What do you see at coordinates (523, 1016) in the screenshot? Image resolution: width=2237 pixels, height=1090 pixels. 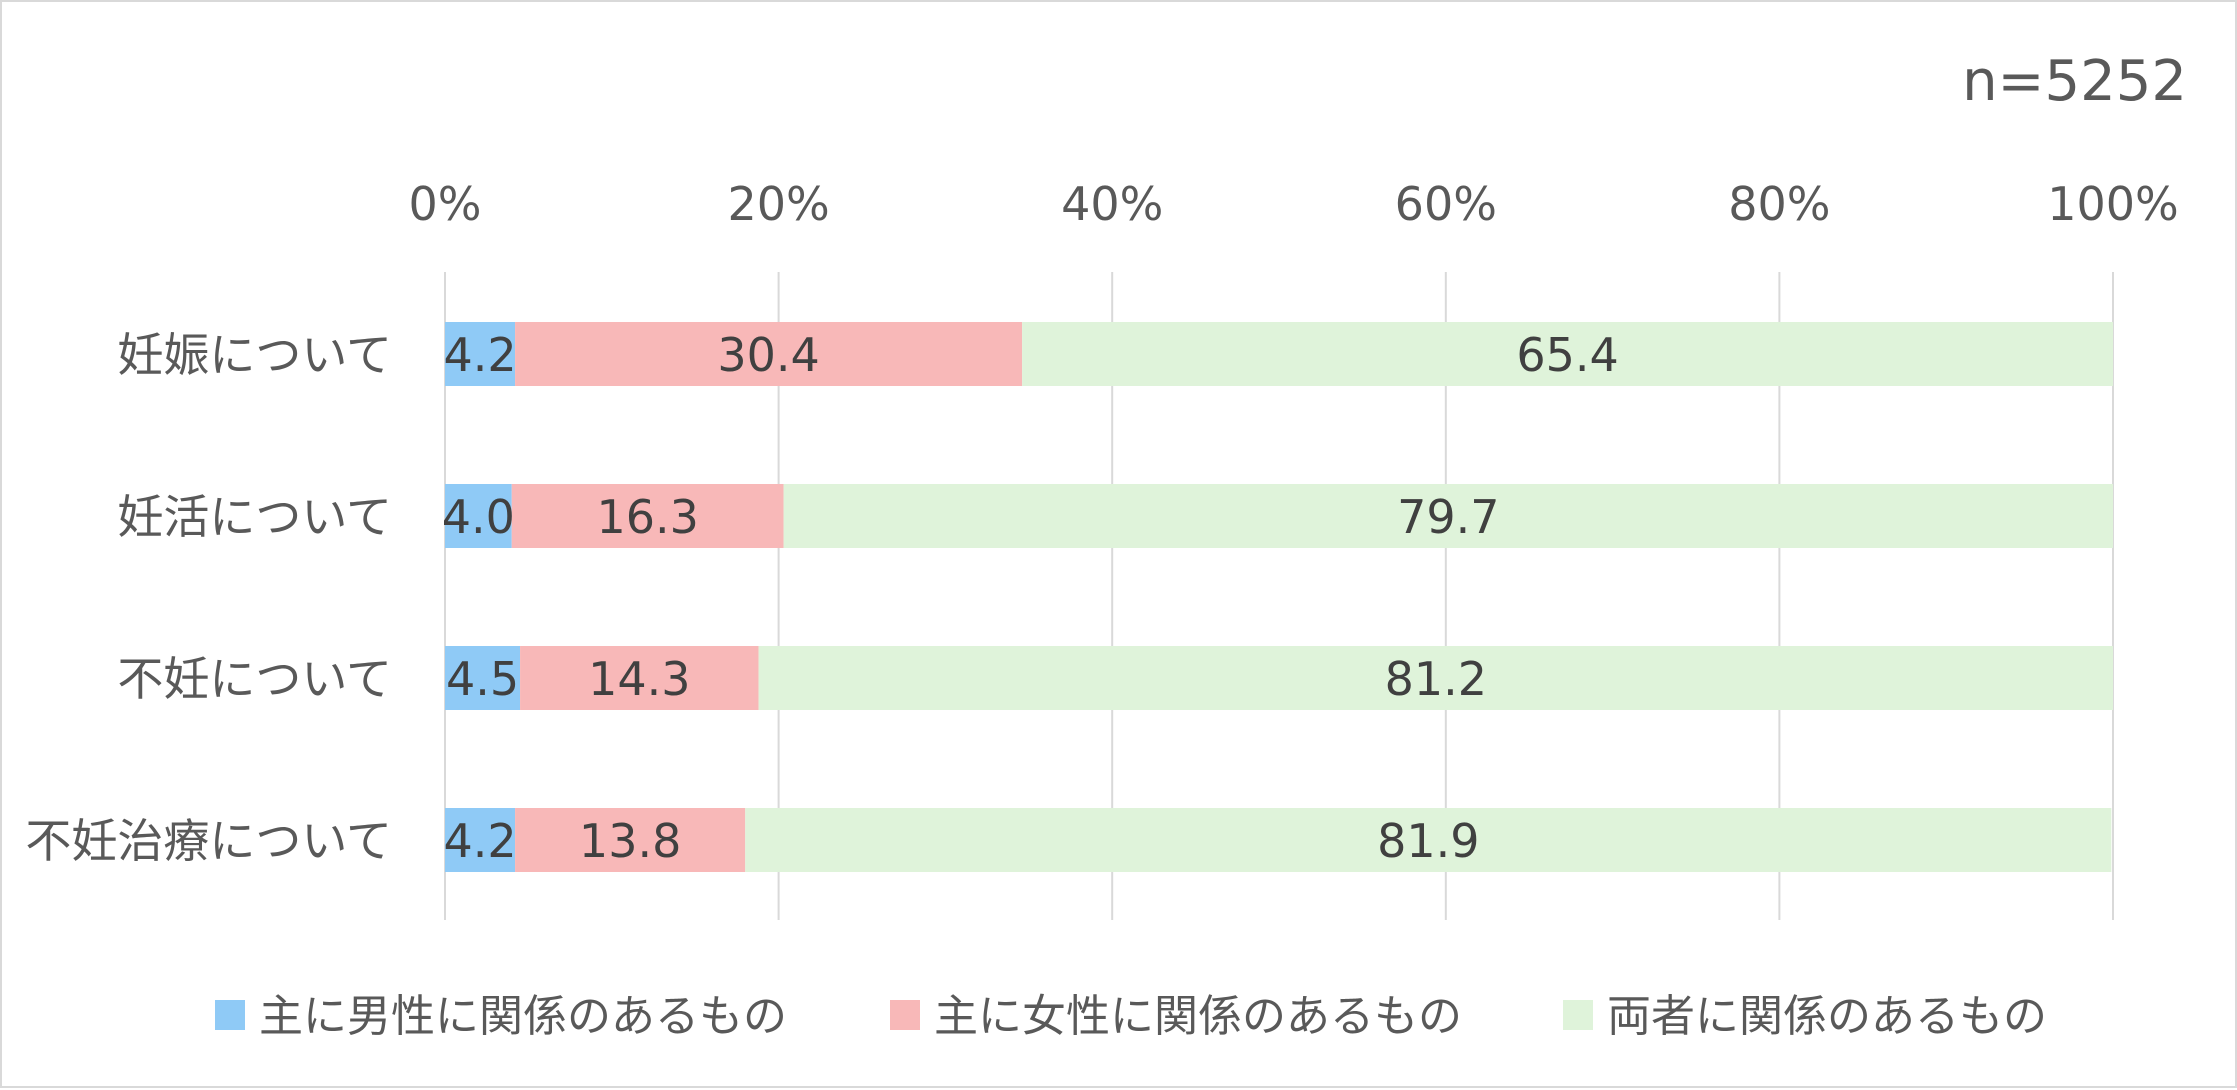 I see `legend-label: 主に男性に関係のあるもの` at bounding box center [523, 1016].